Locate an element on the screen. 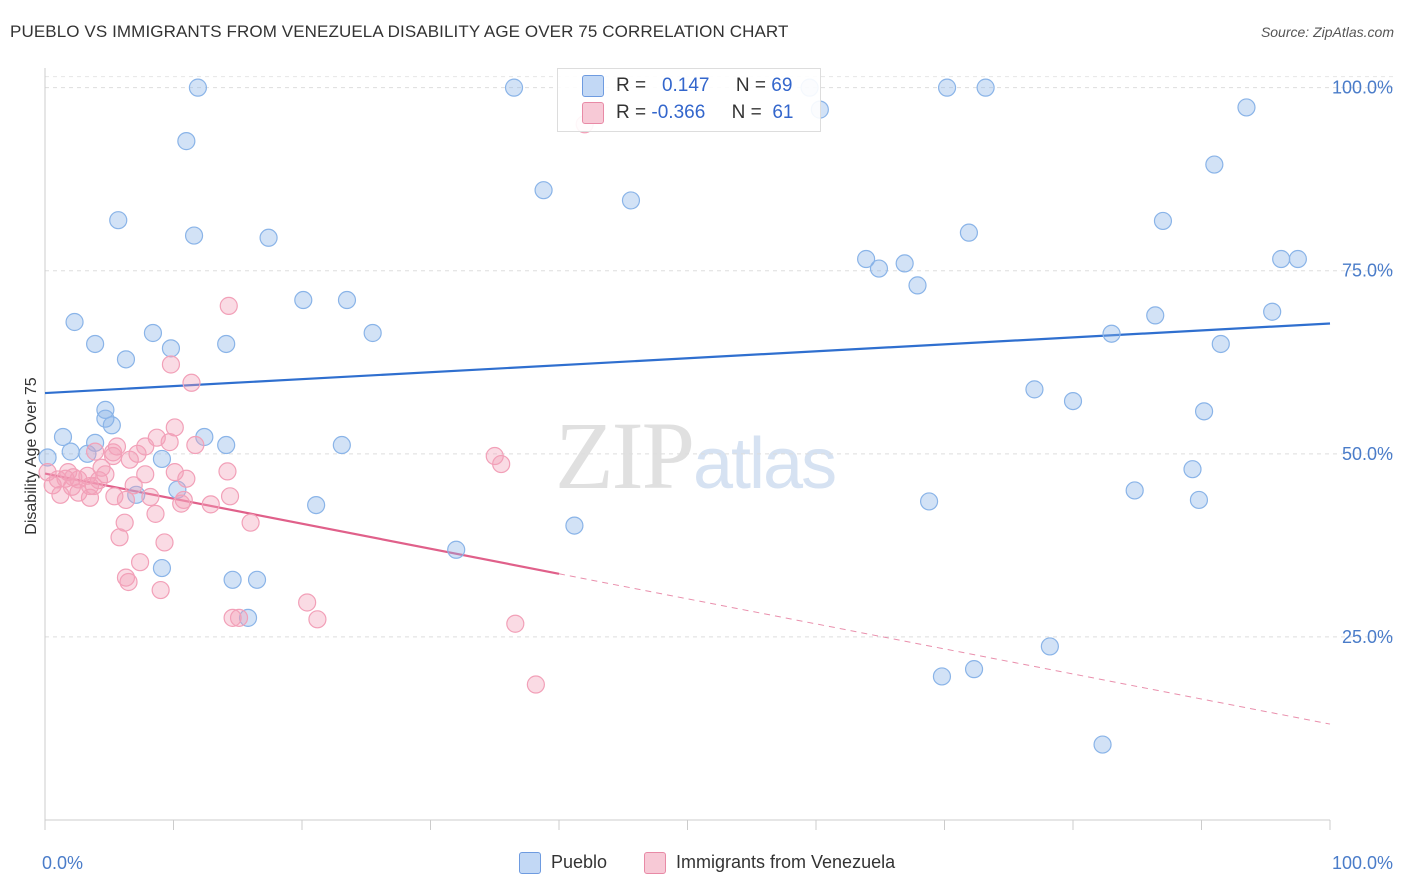 Image resolution: width=1406 pixels, height=892 pixels. bottom-legend-venezuela: Immigrants from Venezuela is located at coordinates (770, 863).